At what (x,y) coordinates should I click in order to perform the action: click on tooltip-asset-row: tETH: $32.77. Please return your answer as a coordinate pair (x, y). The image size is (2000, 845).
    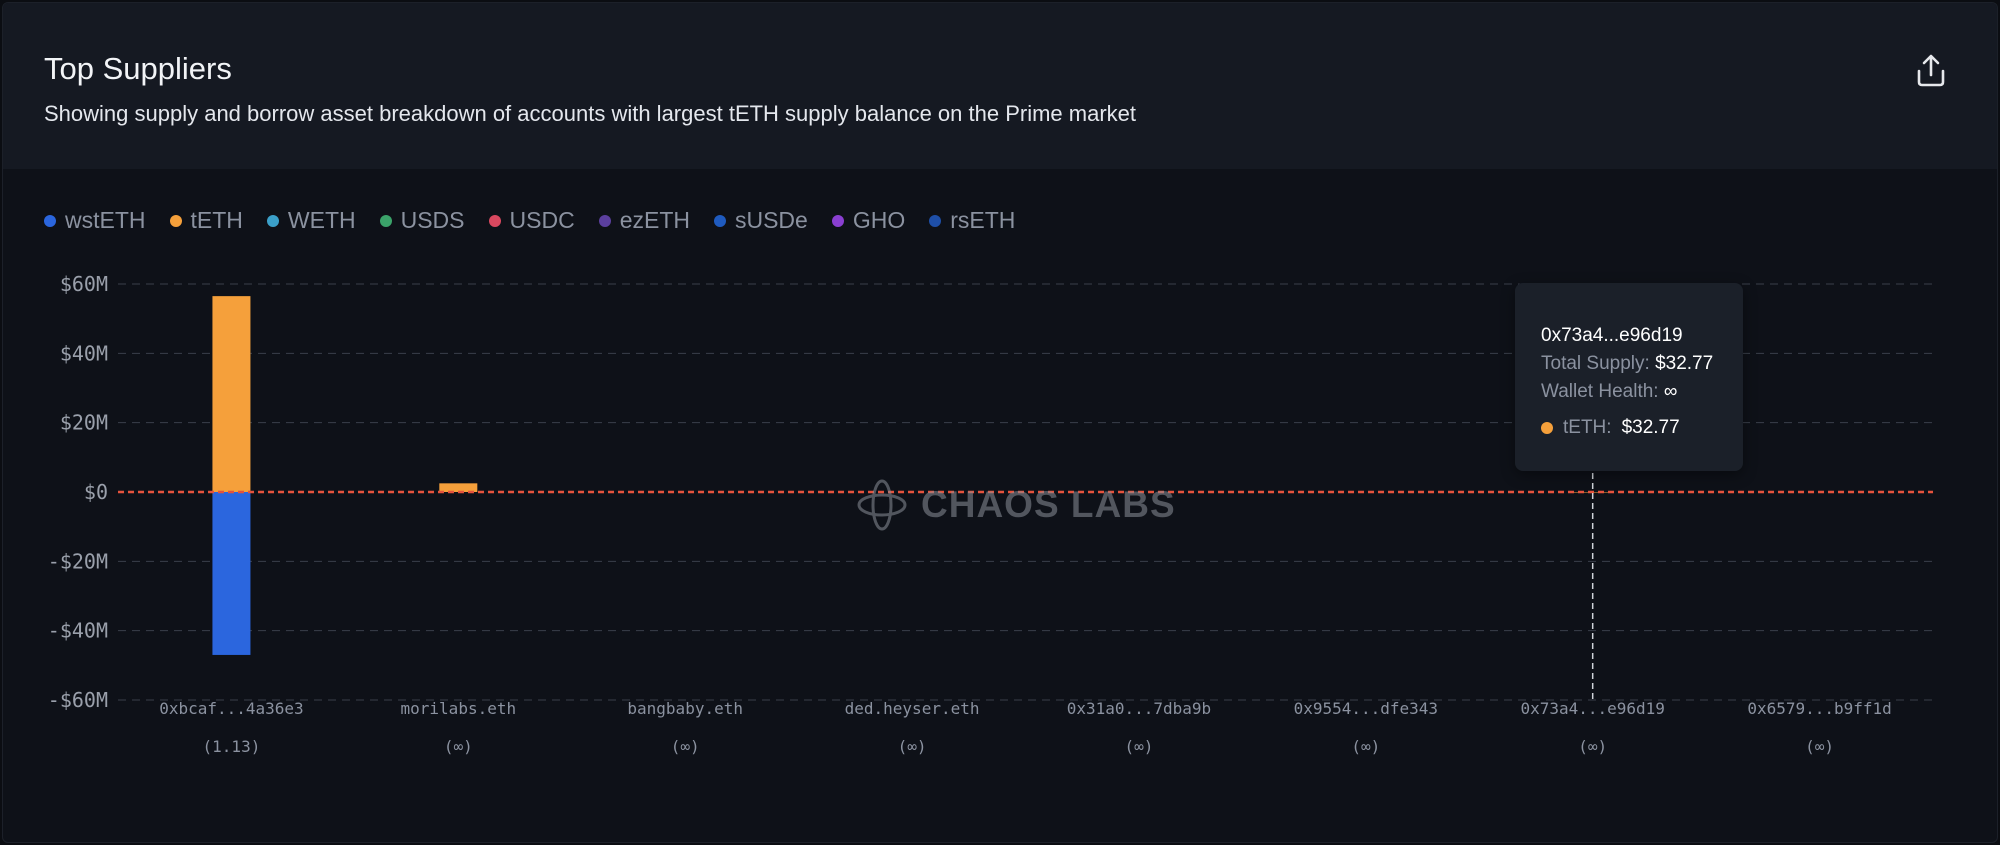
    Looking at the image, I should click on (1610, 428).